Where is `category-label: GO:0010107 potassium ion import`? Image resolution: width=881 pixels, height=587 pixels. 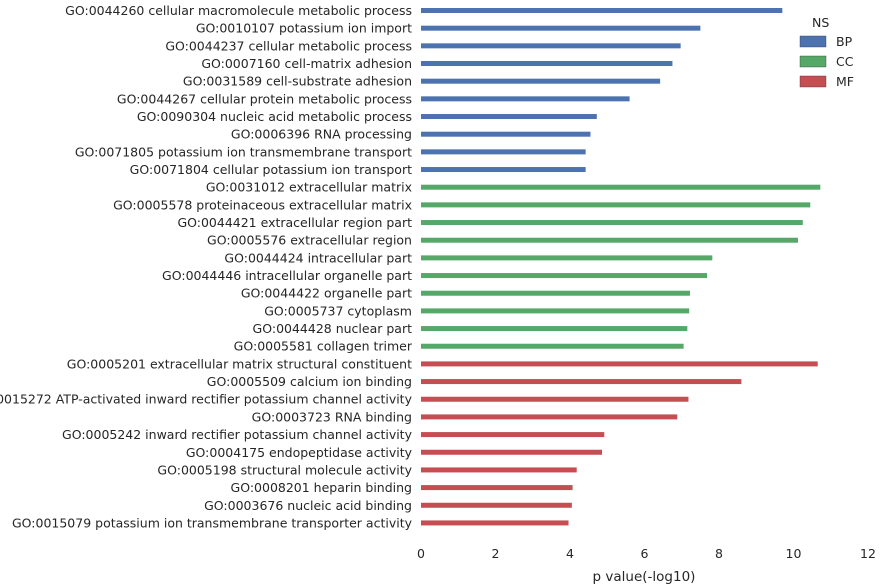 category-label: GO:0010107 potassium ion import is located at coordinates (304, 28).